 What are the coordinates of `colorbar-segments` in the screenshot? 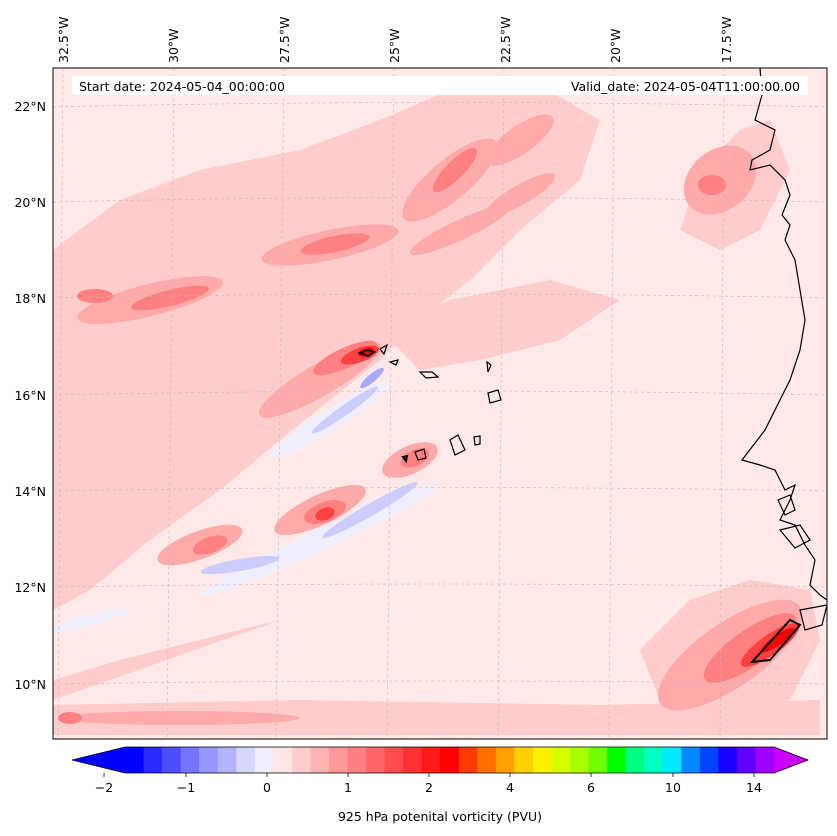 It's located at (450, 760).